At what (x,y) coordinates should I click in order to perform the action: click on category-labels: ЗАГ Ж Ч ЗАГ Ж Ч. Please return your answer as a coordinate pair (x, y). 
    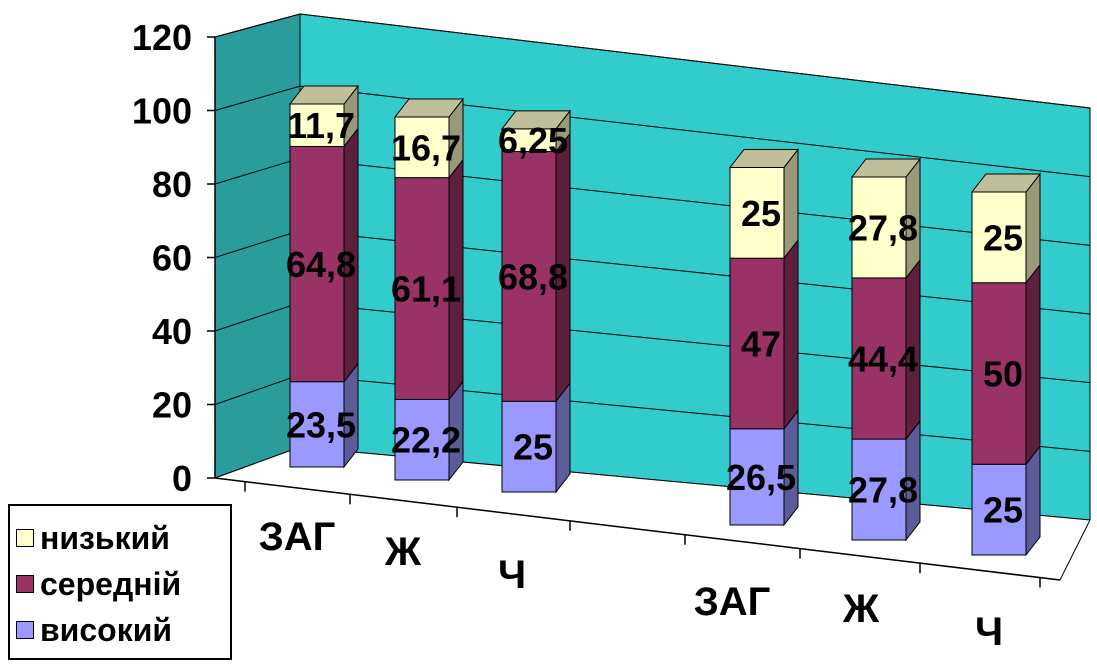
    Looking at the image, I should click on (631, 584).